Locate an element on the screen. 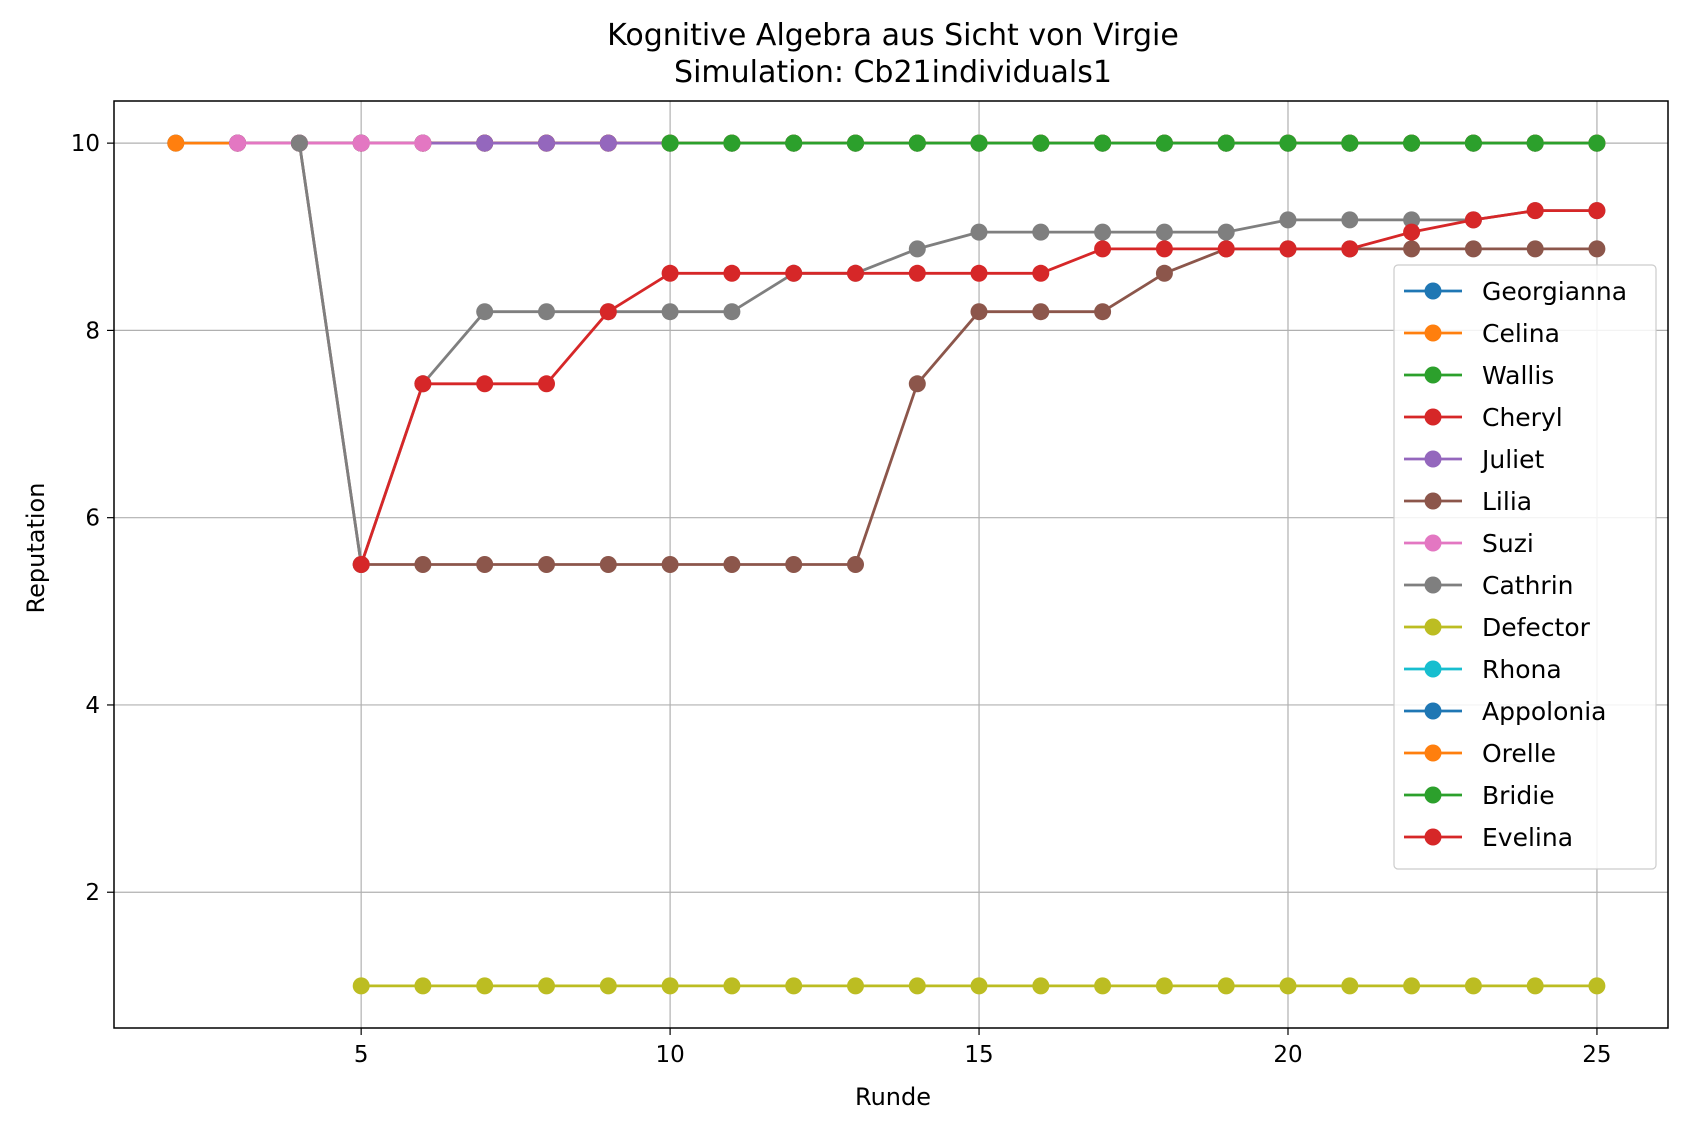  legend-entry-wallis: Wallis is located at coordinates (1479, 375).